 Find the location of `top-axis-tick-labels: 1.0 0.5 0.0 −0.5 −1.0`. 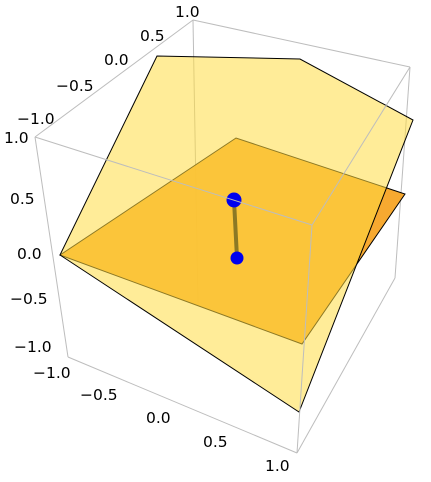

top-axis-tick-labels: 1.0 0.5 0.0 −0.5 −1.0 is located at coordinates (108, 65).